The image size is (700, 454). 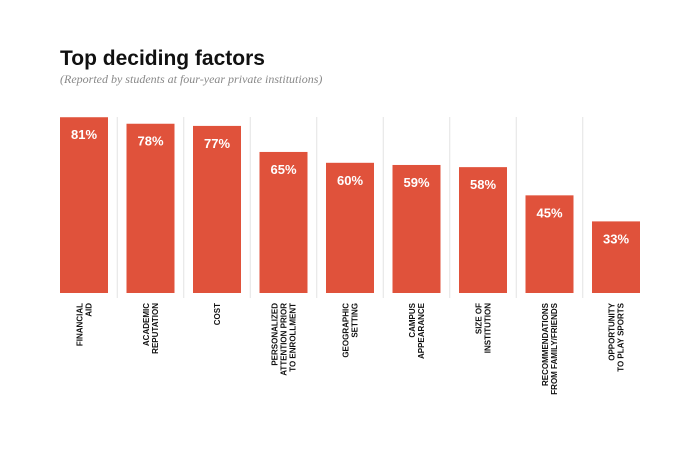 I want to click on chart-title: Top deciding factors, so click(x=162, y=58).